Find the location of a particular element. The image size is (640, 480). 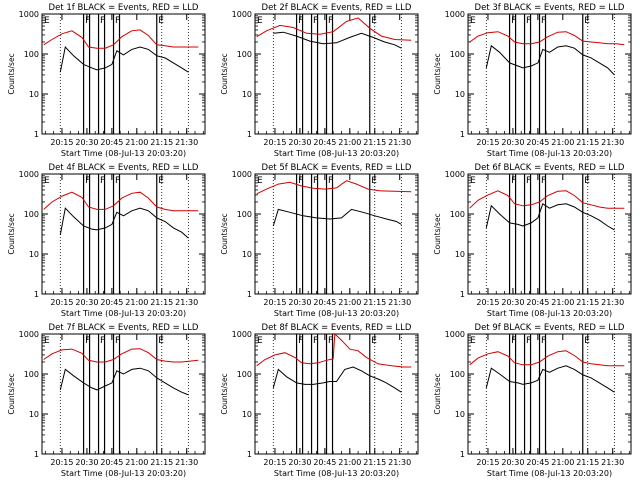

panel-title: Det 8f BLACK = Events, RED = LLD is located at coordinates (337, 328).